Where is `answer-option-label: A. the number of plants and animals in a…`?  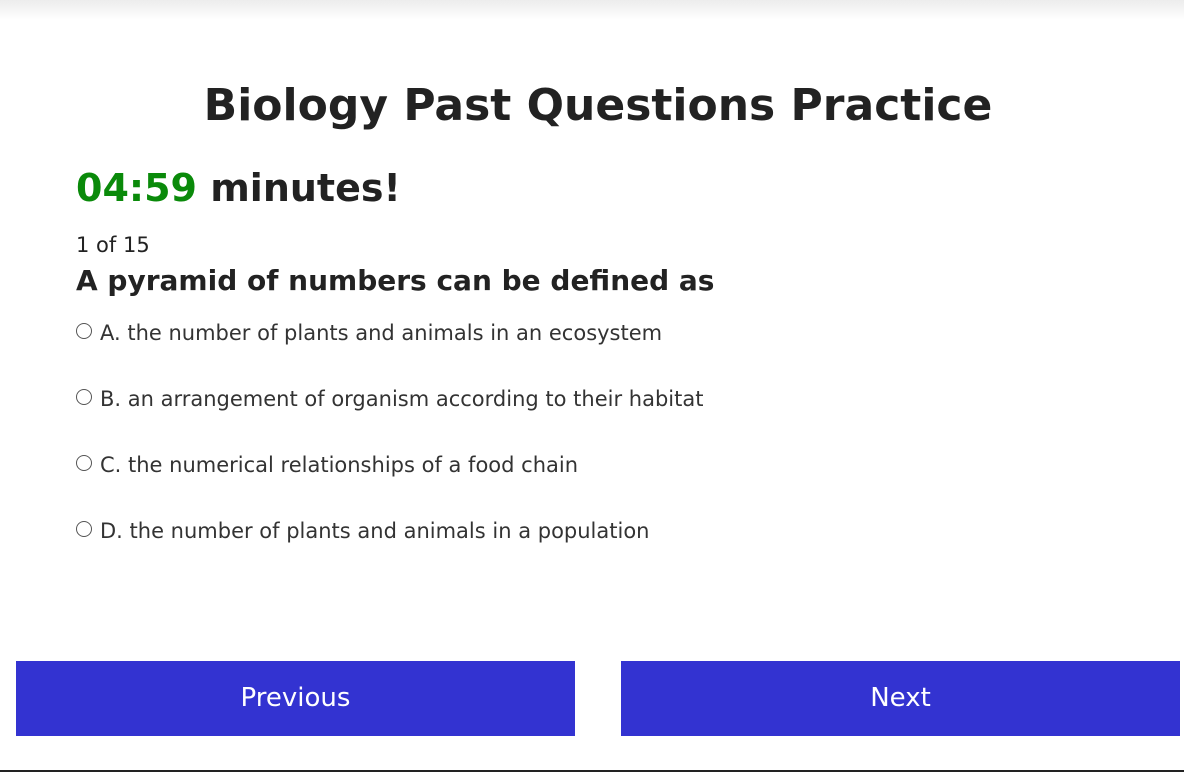
answer-option-label: A. the number of plants and animals in a… is located at coordinates (381, 333).